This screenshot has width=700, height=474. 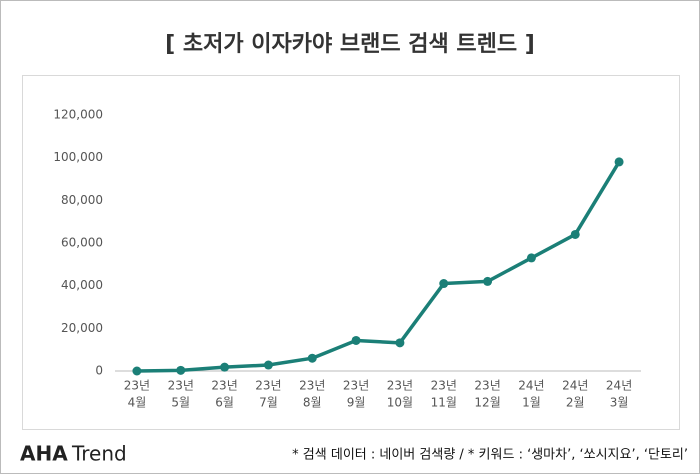 I want to click on logo: AHA, so click(x=44, y=454).